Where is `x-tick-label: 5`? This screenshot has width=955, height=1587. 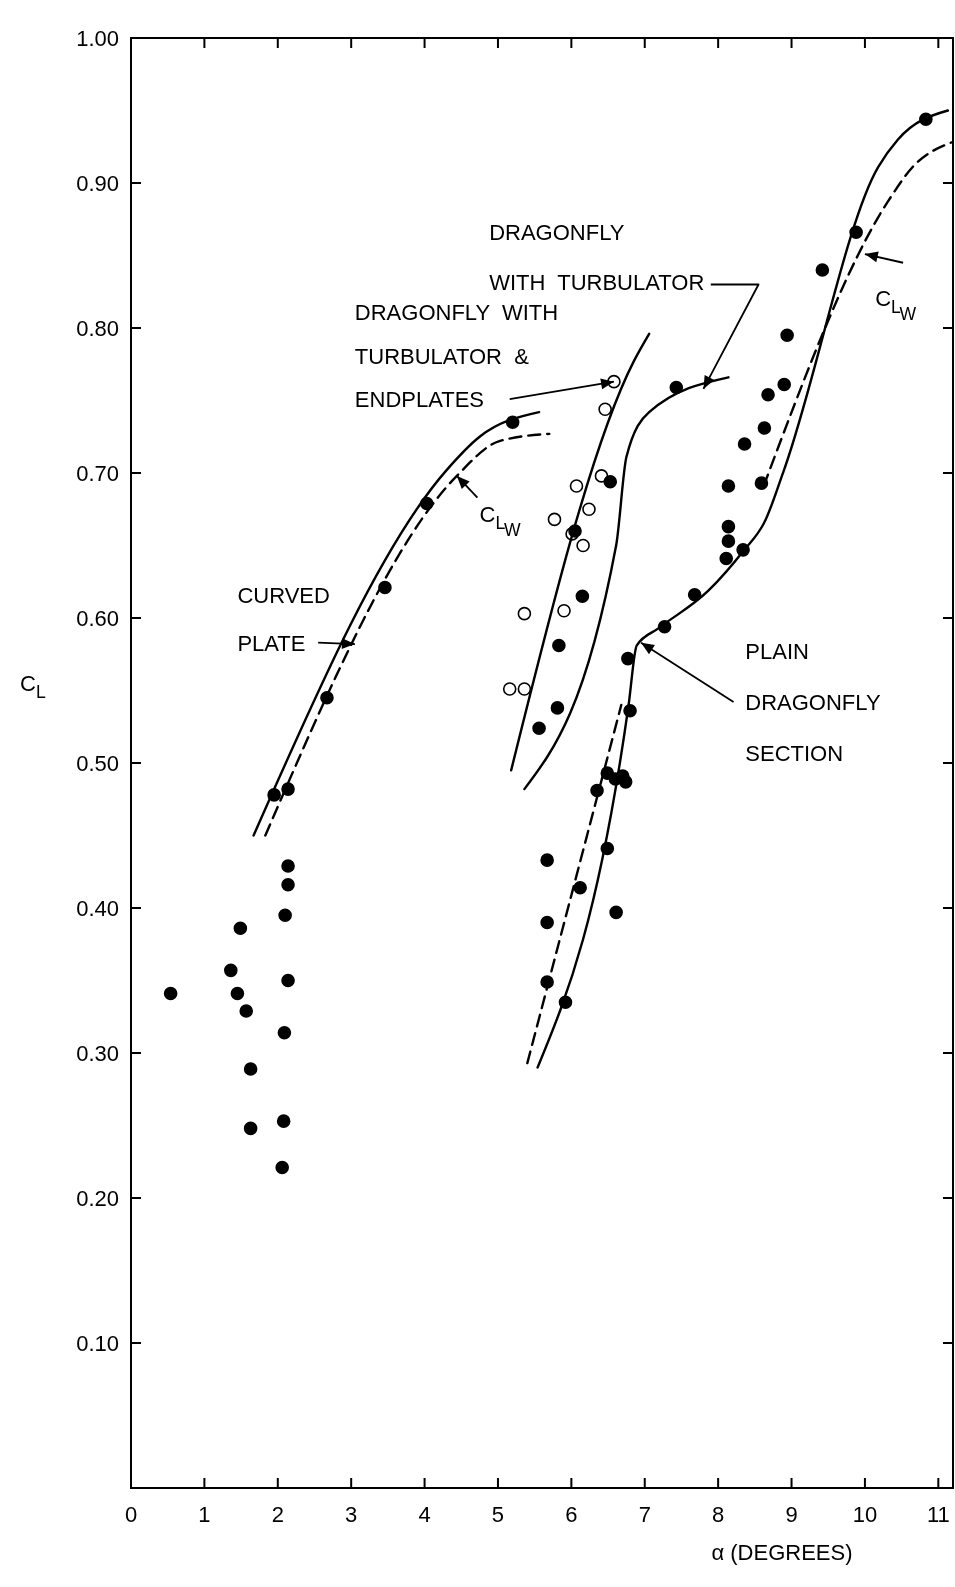 x-tick-label: 5 is located at coordinates (498, 1514).